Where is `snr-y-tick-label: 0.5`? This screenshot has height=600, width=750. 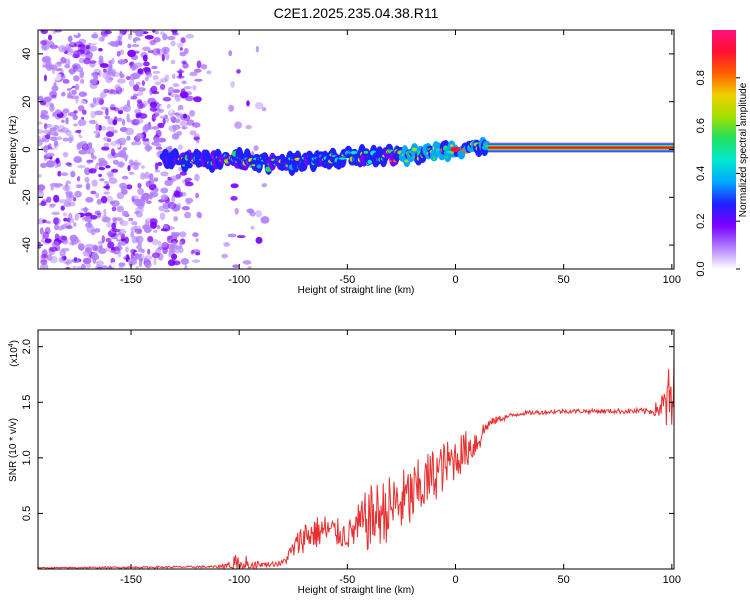
snr-y-tick-label: 0.5 is located at coordinates (27, 513).